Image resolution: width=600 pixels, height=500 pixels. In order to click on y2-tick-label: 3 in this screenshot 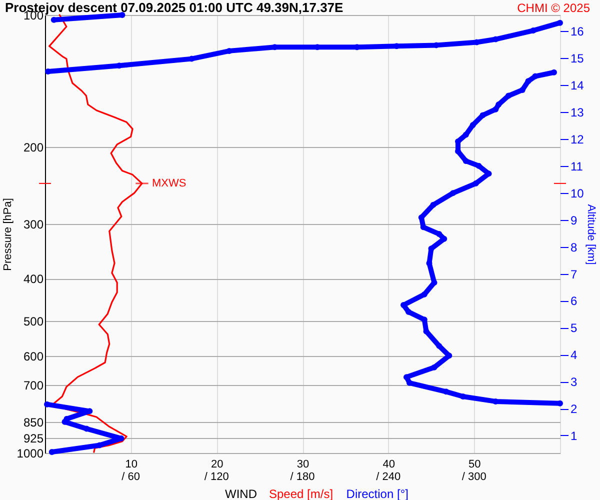, I will do `click(574, 382)`.